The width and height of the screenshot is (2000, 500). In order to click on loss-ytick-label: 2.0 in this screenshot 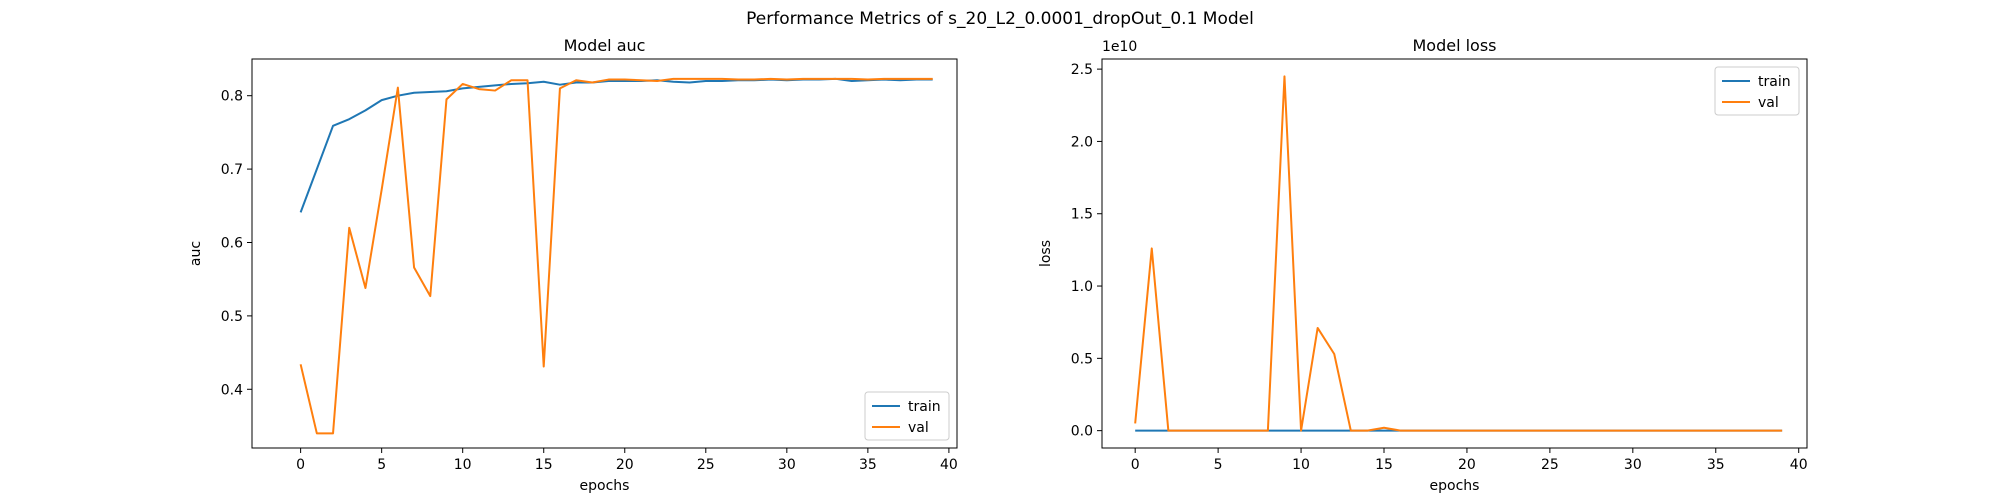, I will do `click(1082, 142)`.